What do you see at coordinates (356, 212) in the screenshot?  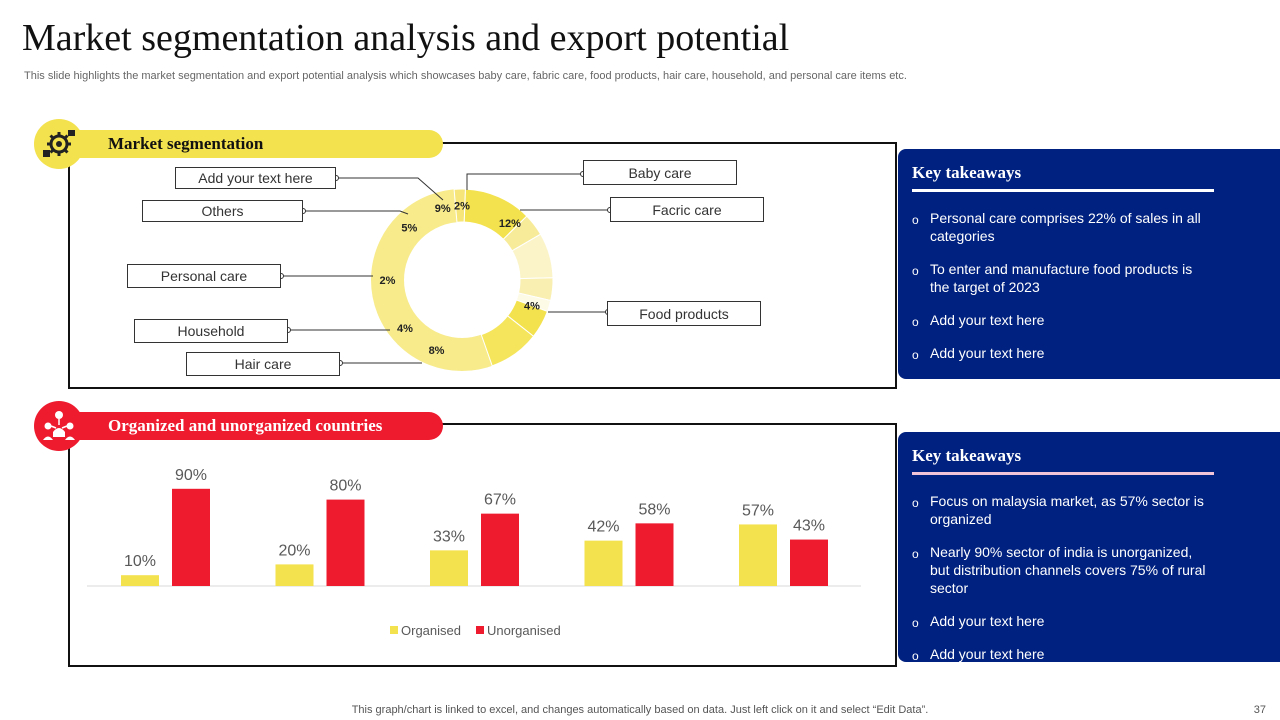 I see `leader-line-others` at bounding box center [356, 212].